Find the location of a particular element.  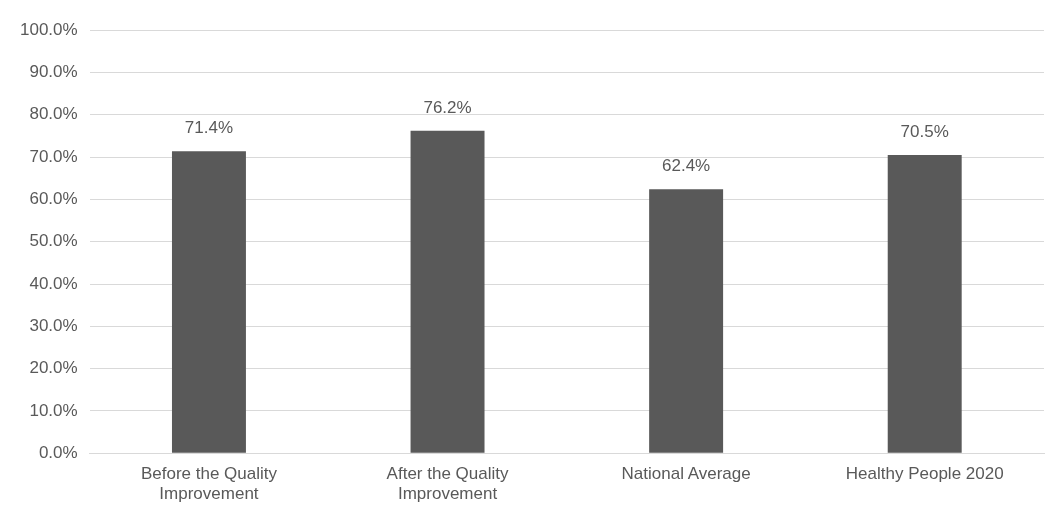

data-label: 76.2% is located at coordinates (447, 108).